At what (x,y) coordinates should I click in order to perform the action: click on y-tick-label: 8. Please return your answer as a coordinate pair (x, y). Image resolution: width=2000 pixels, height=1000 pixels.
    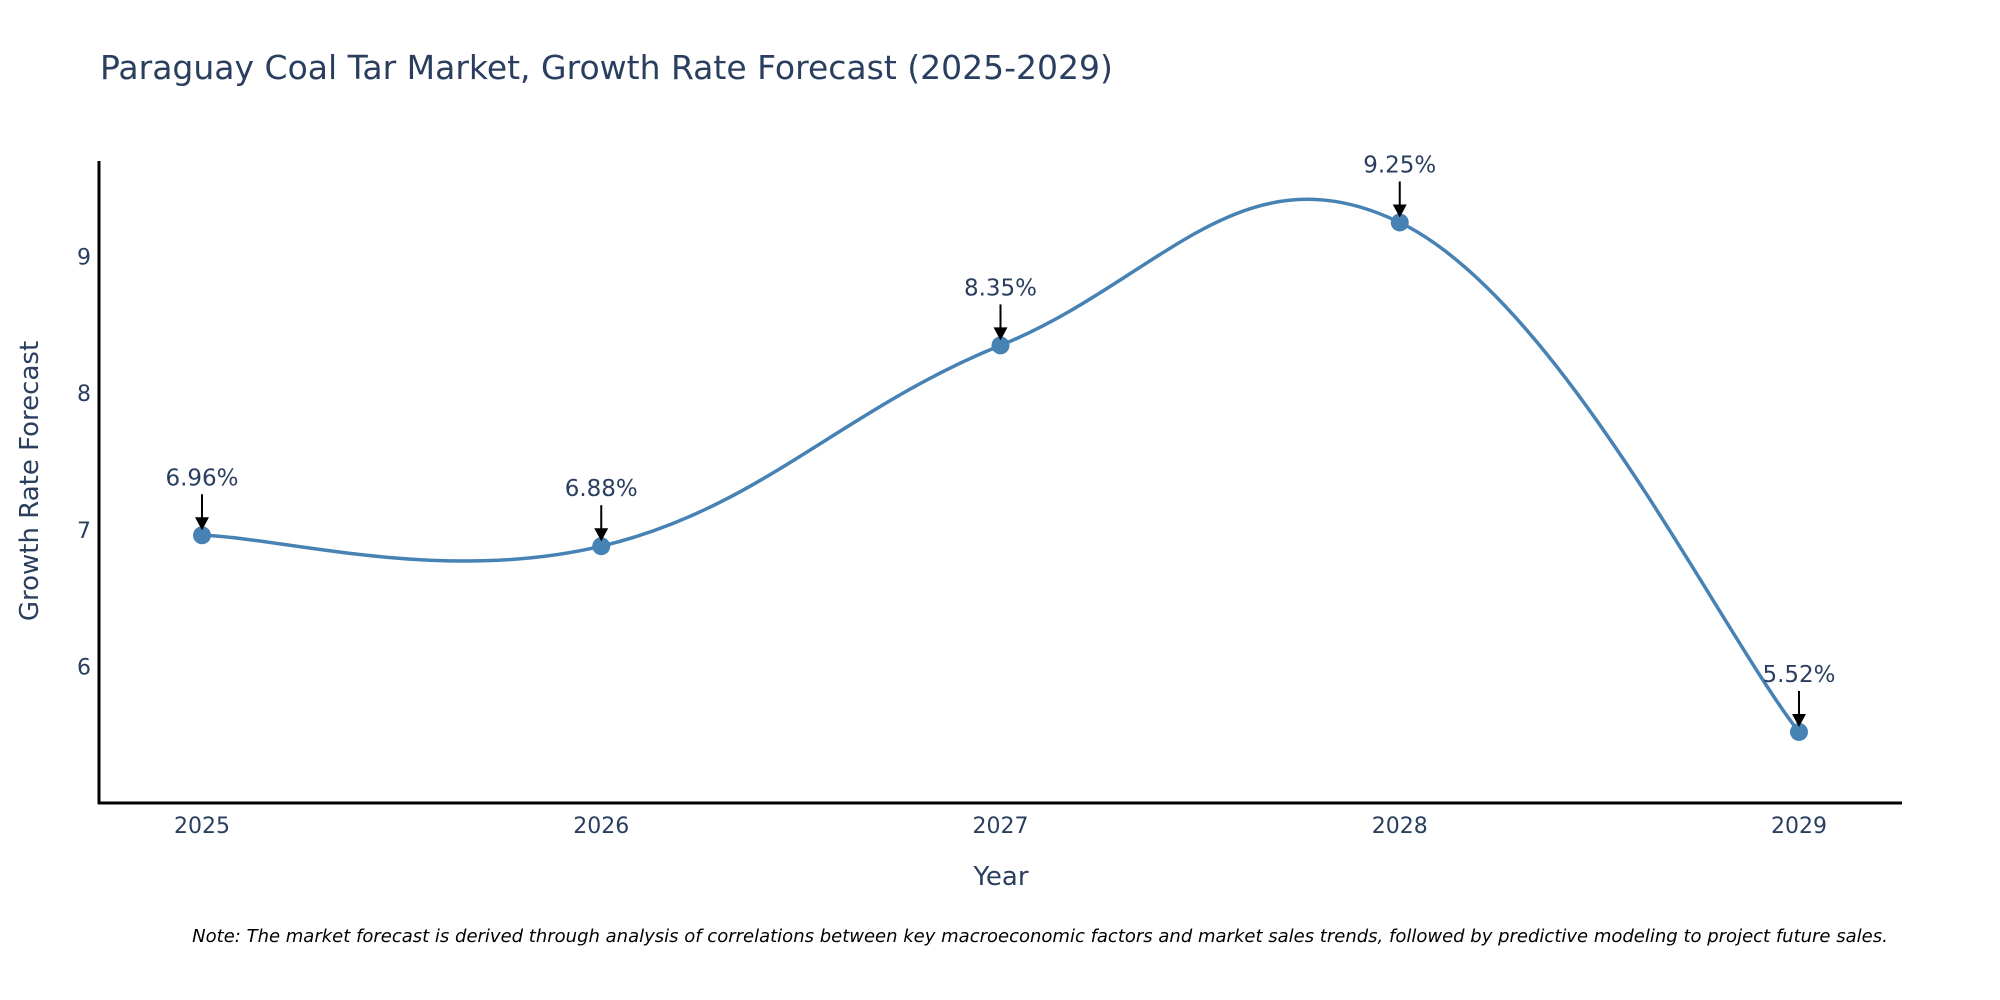
    Looking at the image, I should click on (84, 394).